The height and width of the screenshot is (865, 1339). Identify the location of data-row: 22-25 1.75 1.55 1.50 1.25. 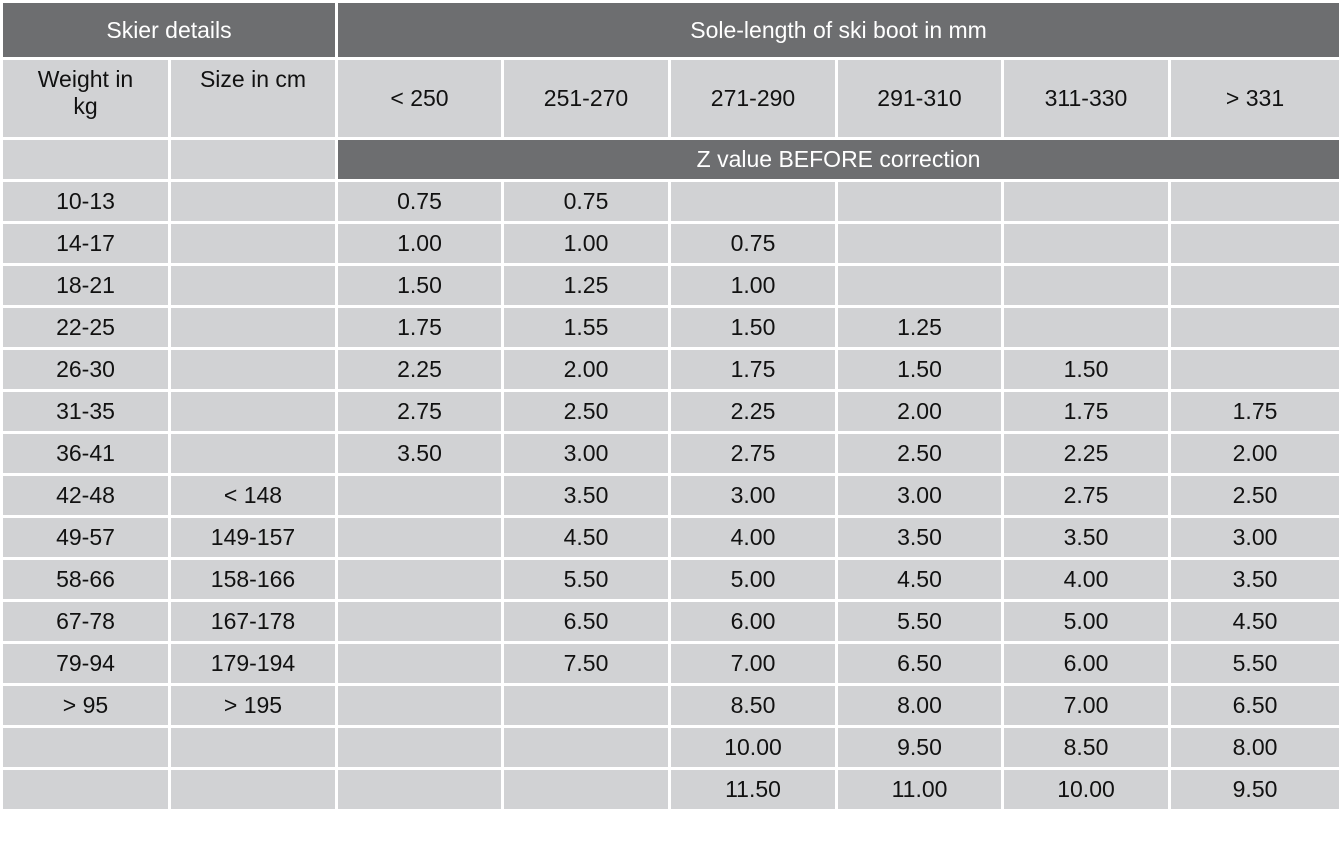
(669, 327).